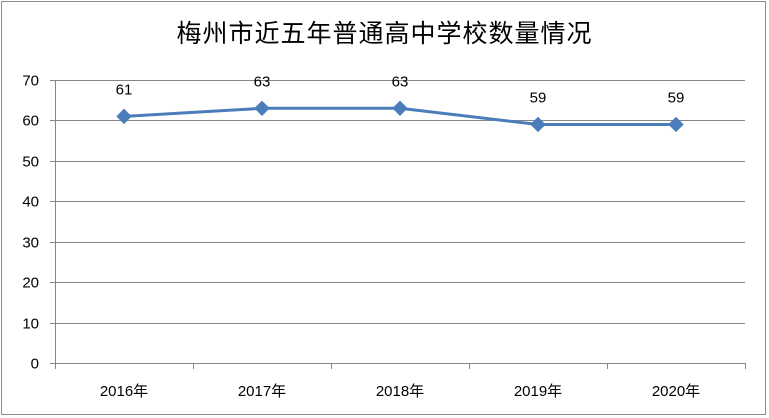  Describe the element at coordinates (30, 121) in the screenshot. I see `y-tick-label: 60` at that location.